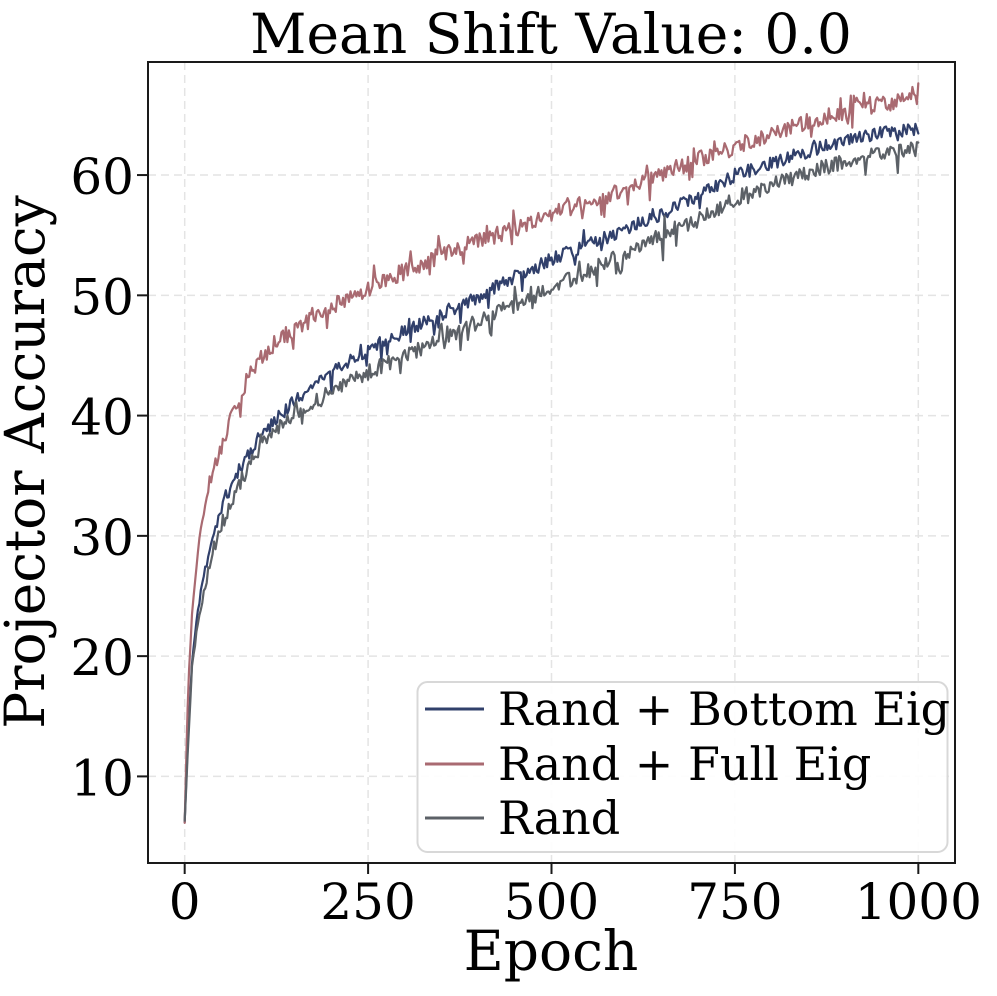 The height and width of the screenshot is (996, 997). Describe the element at coordinates (102, 418) in the screenshot. I see `y-tick-label: 40` at that location.